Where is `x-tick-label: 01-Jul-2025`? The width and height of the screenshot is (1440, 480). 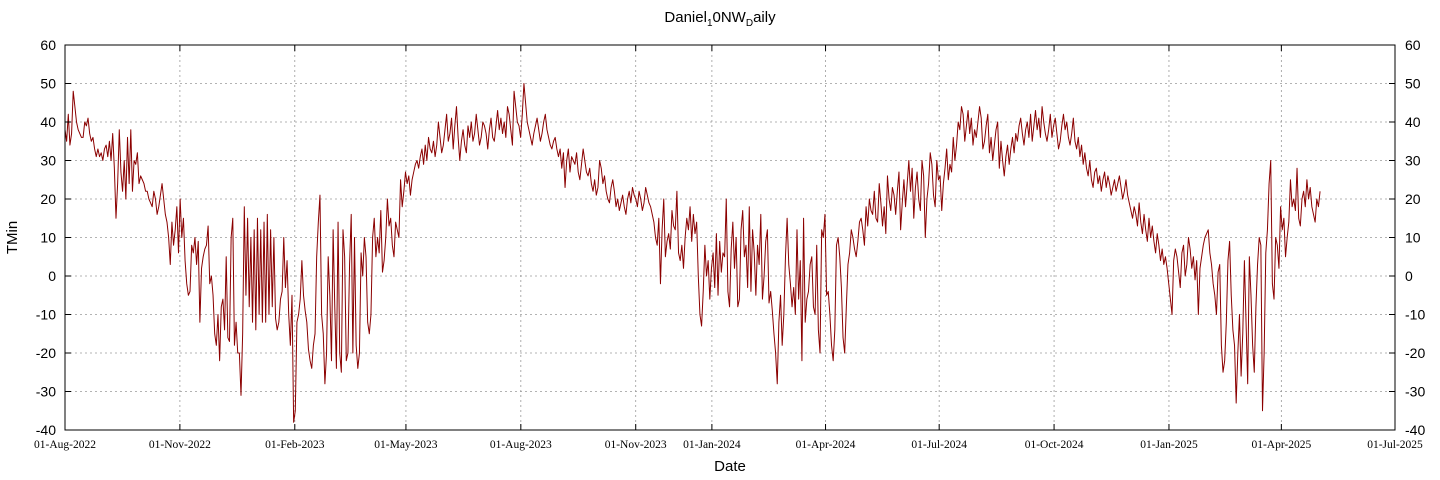 x-tick-label: 01-Jul-2025 is located at coordinates (1395, 445).